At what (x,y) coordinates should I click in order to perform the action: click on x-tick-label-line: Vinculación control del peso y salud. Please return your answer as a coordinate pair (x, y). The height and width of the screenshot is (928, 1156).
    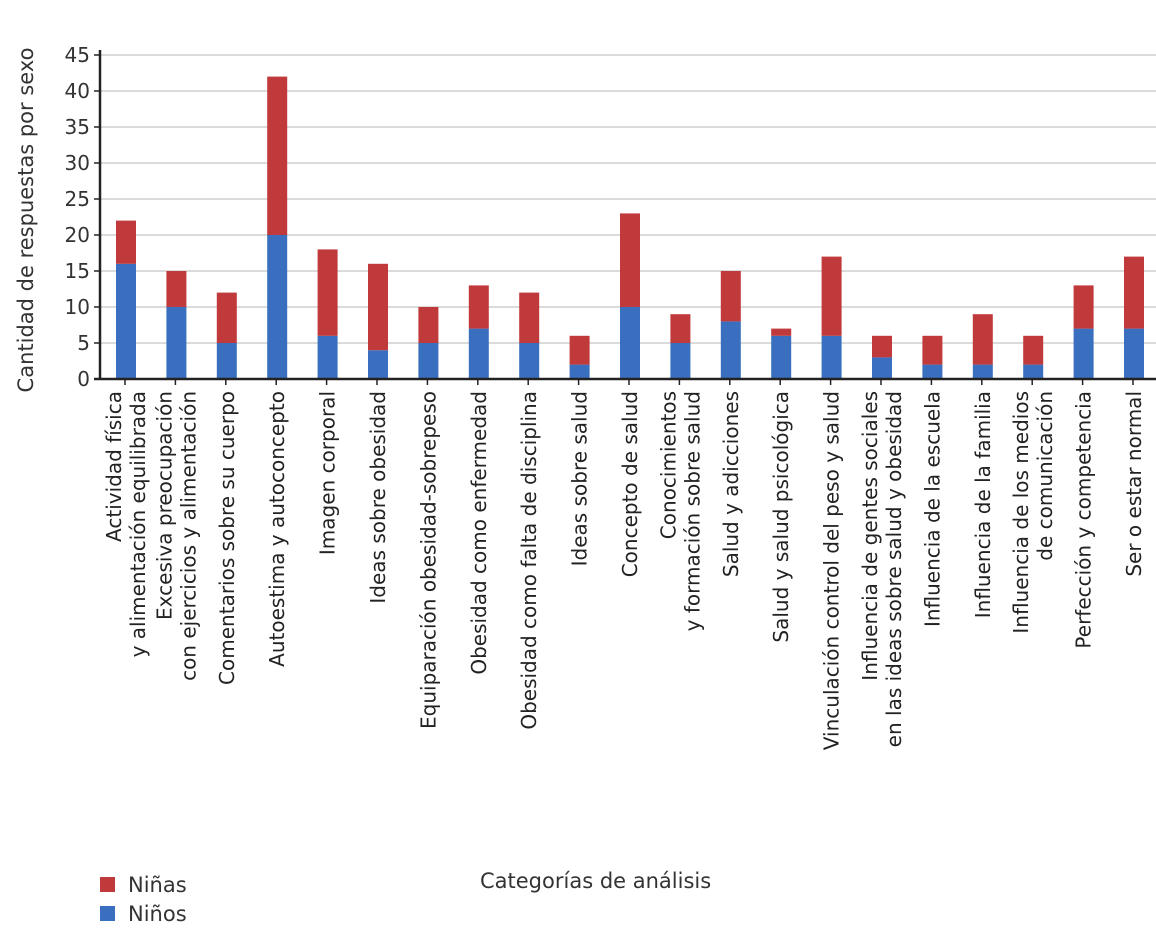
    Looking at the image, I should click on (832, 570).